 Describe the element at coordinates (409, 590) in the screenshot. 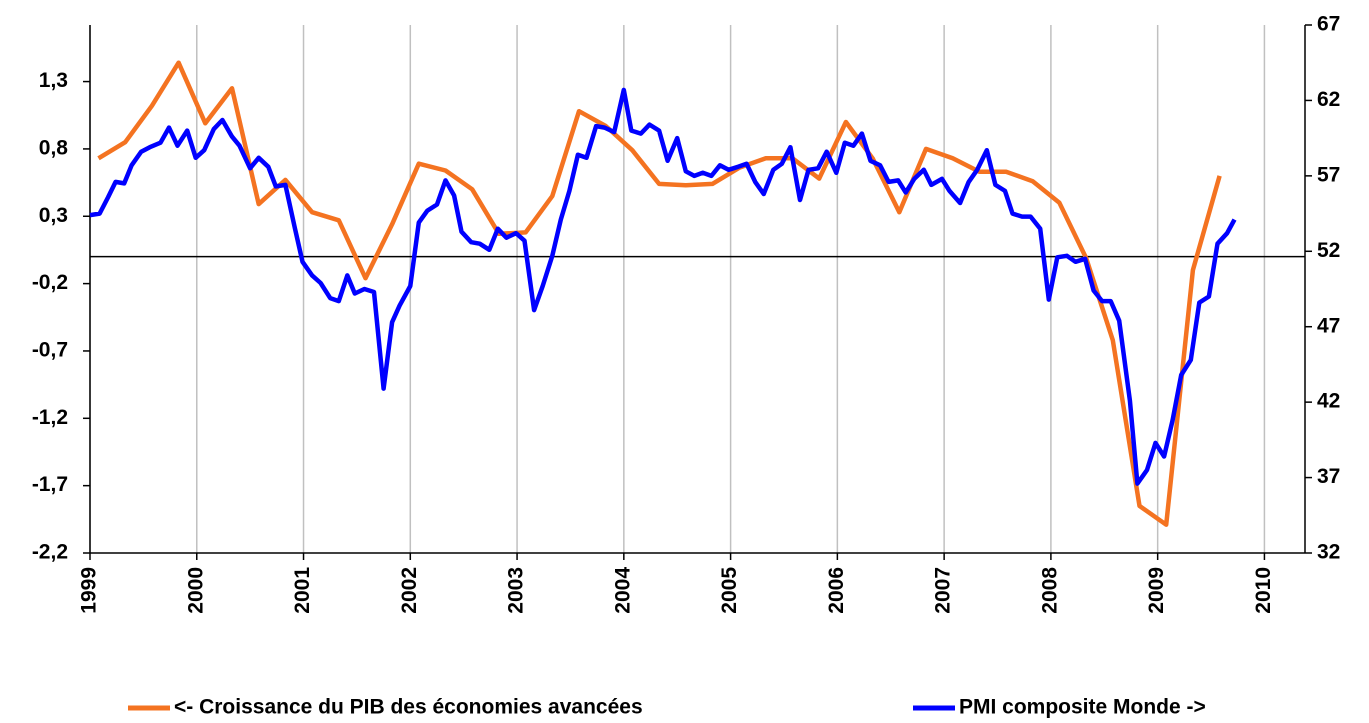

I see `x-tick-label: 2002` at that location.